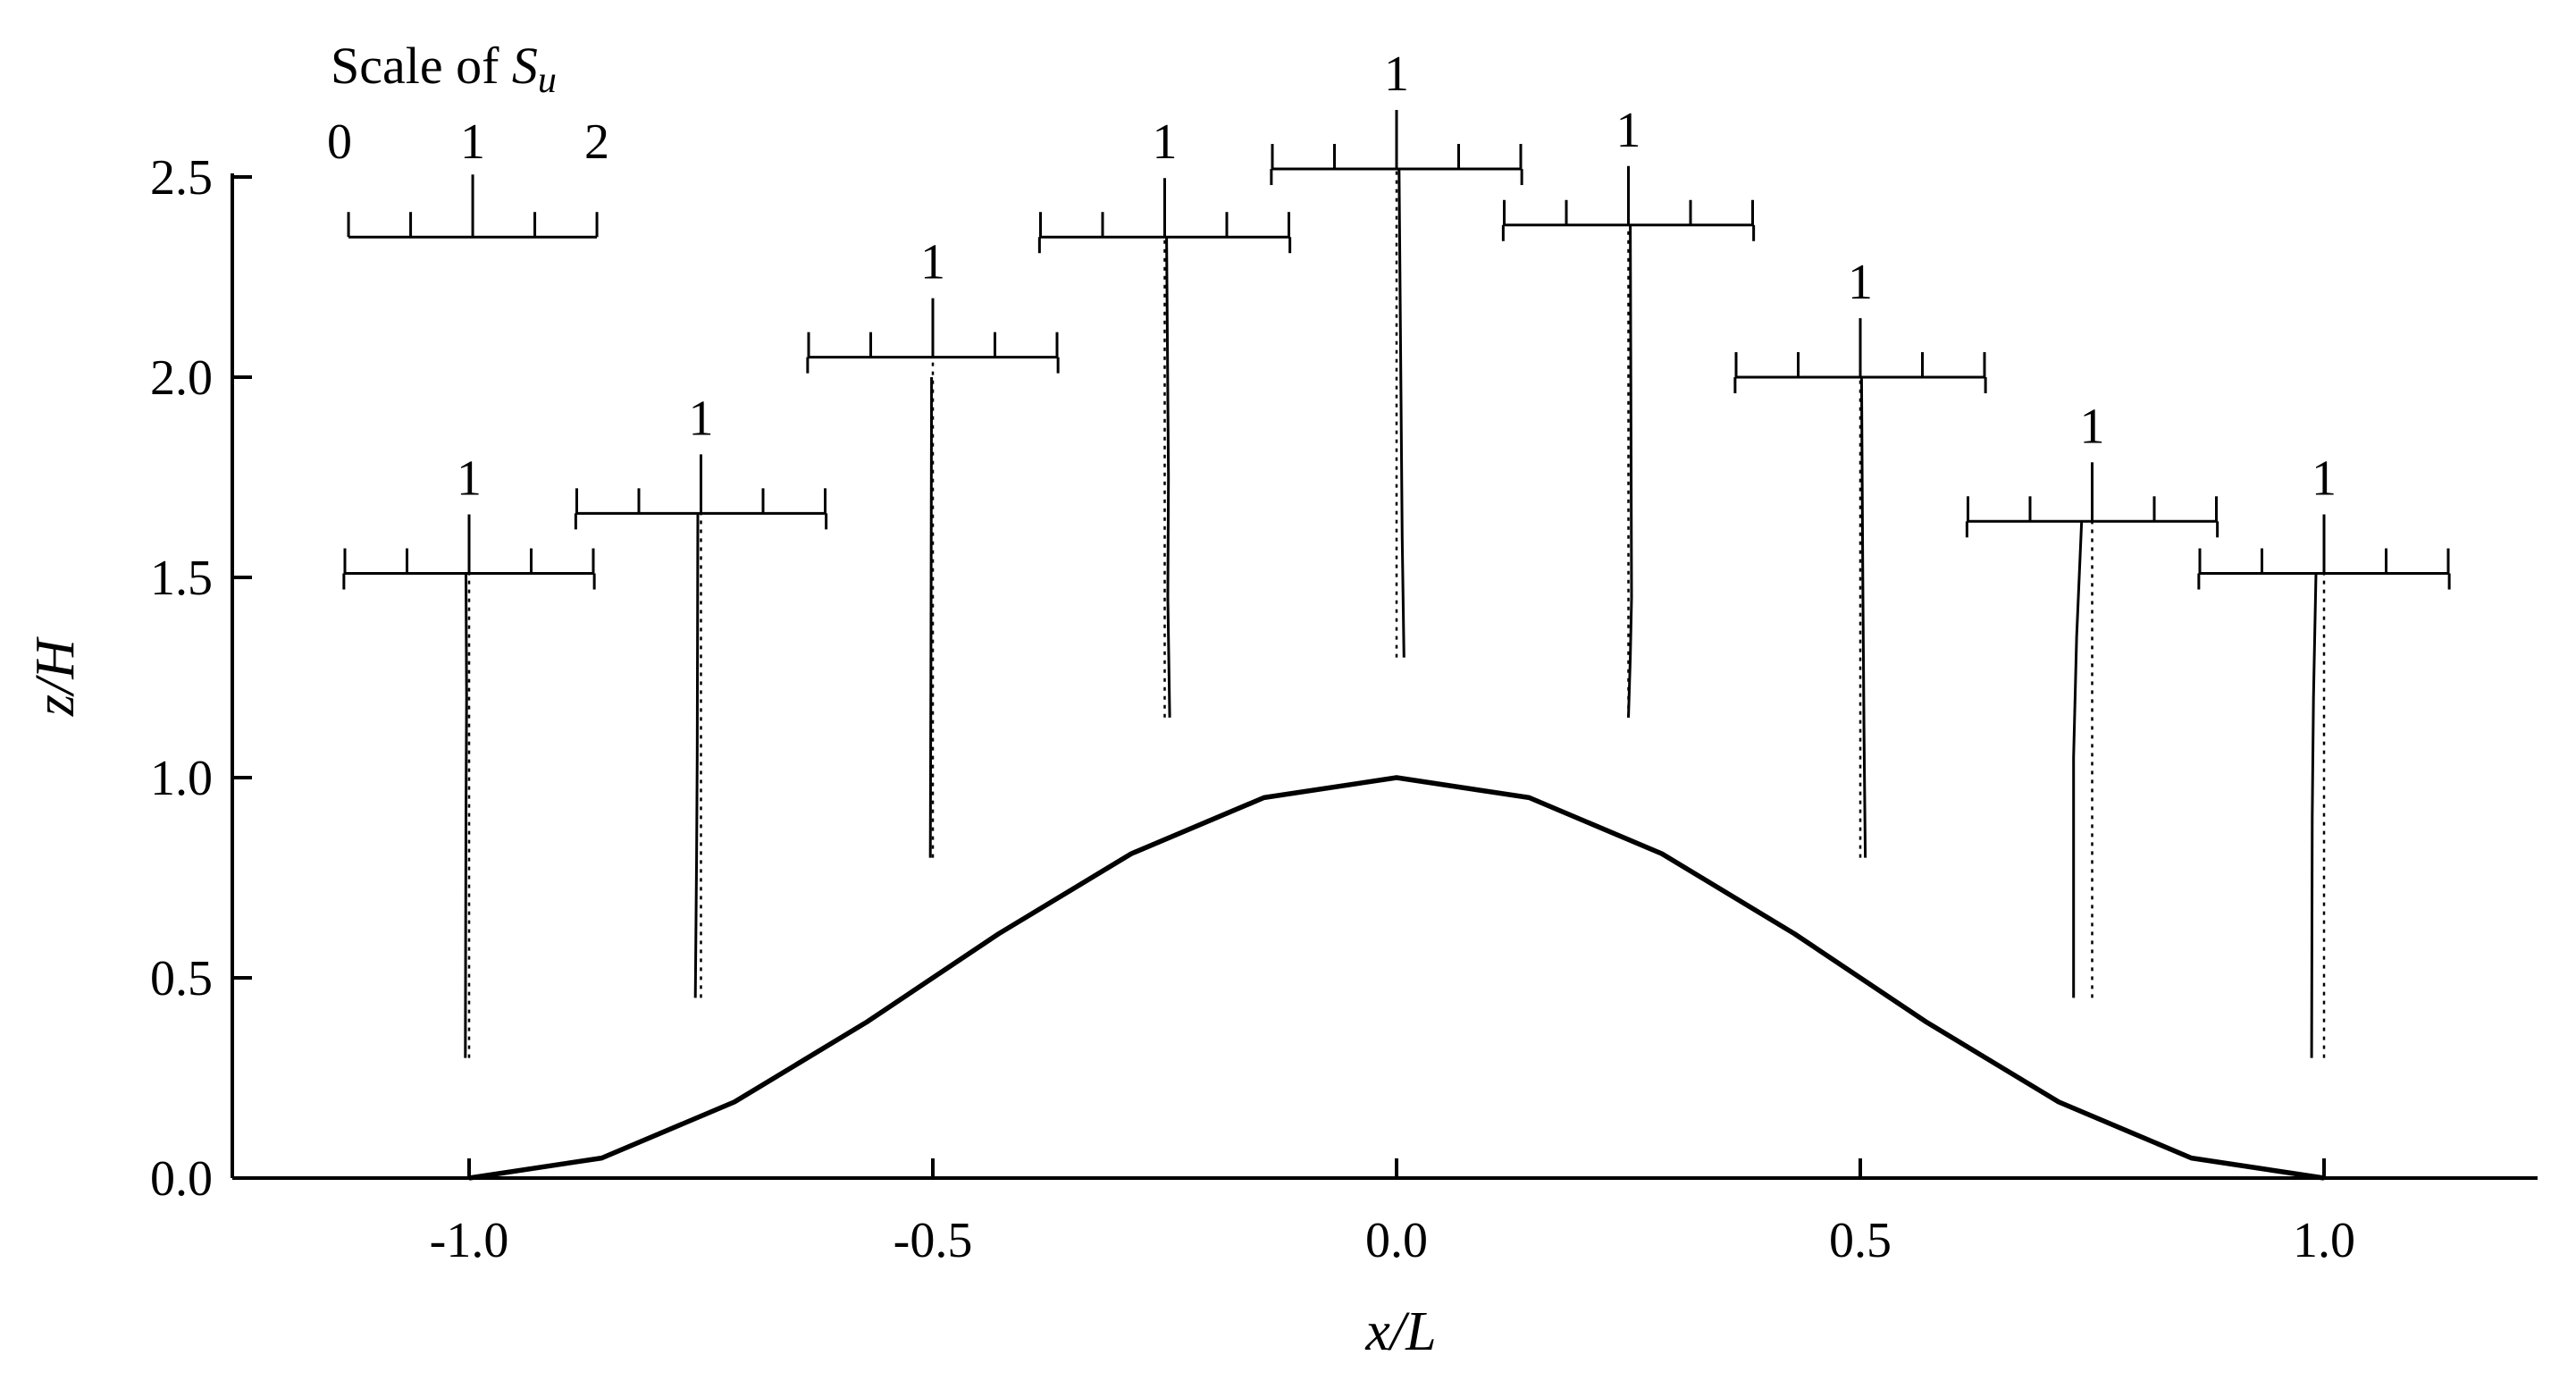 The height and width of the screenshot is (1389, 2576). I want to click on x-tick-label: -1.0, so click(469, 1240).